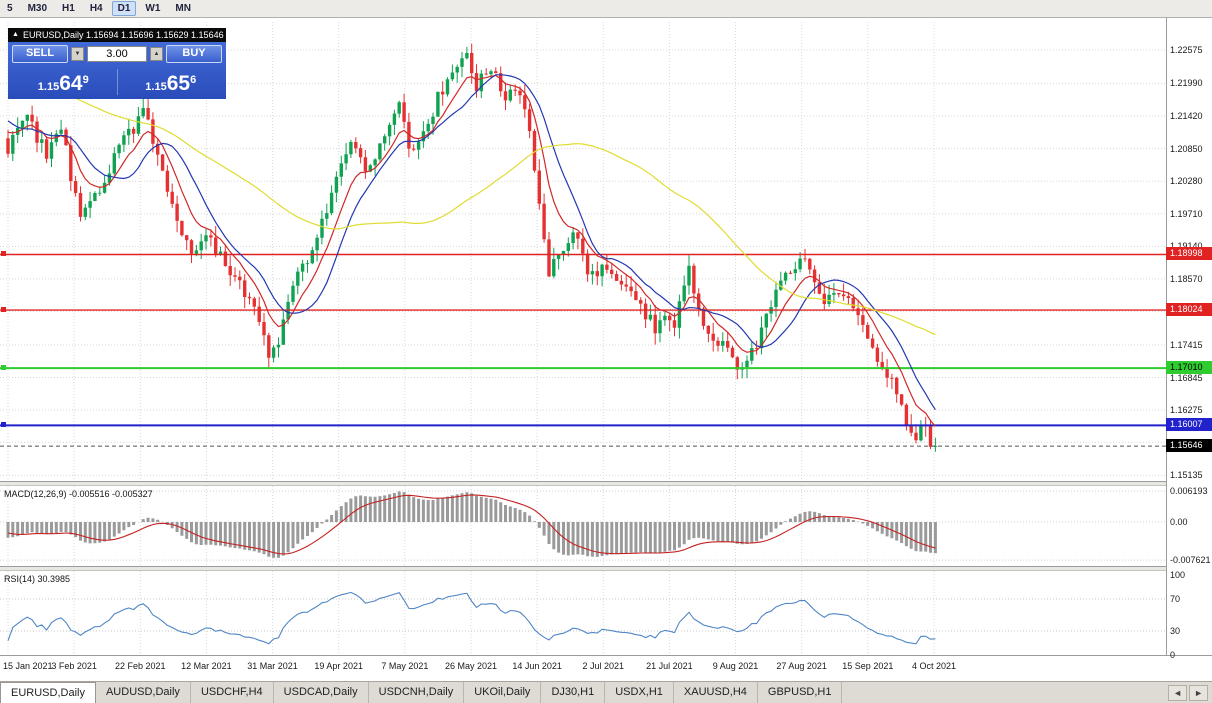 Image resolution: width=1212 pixels, height=703 pixels. What do you see at coordinates (1189, 254) in the screenshot?
I see `price-level-label-1.18998: 1.18998` at bounding box center [1189, 254].